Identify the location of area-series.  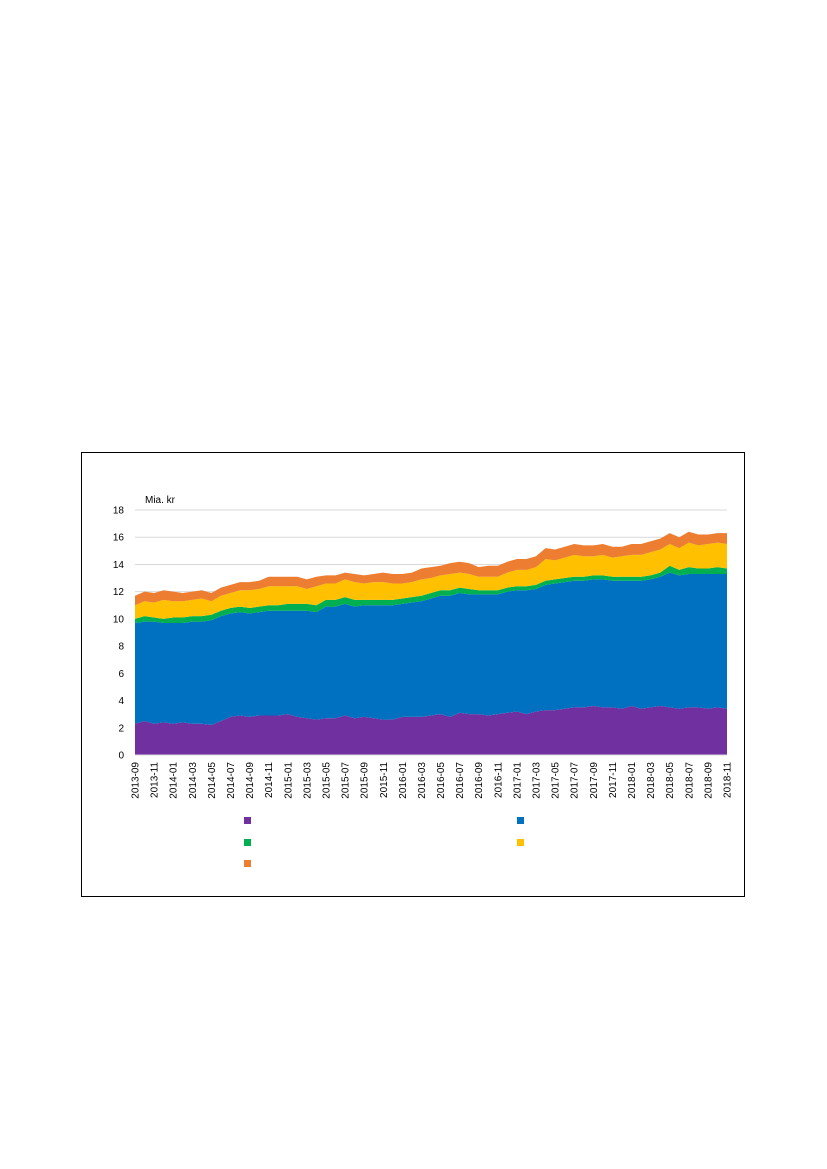
(431, 643).